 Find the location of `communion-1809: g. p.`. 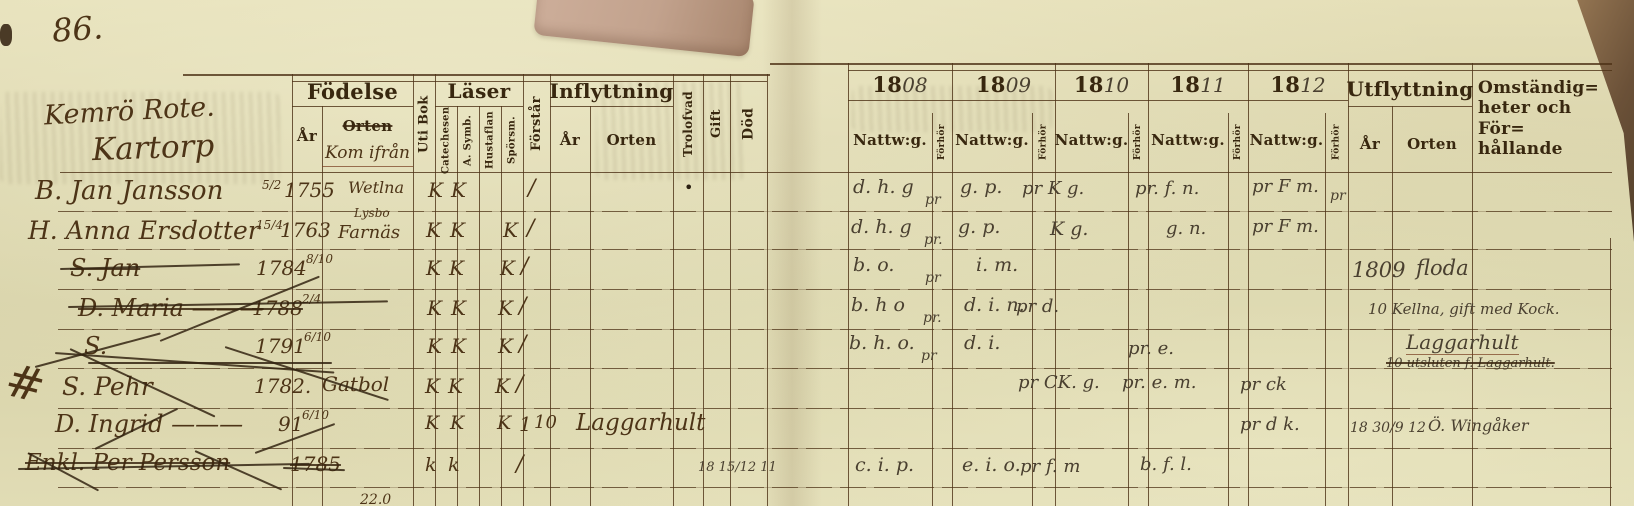

communion-1809: g. p. is located at coordinates (981, 187).